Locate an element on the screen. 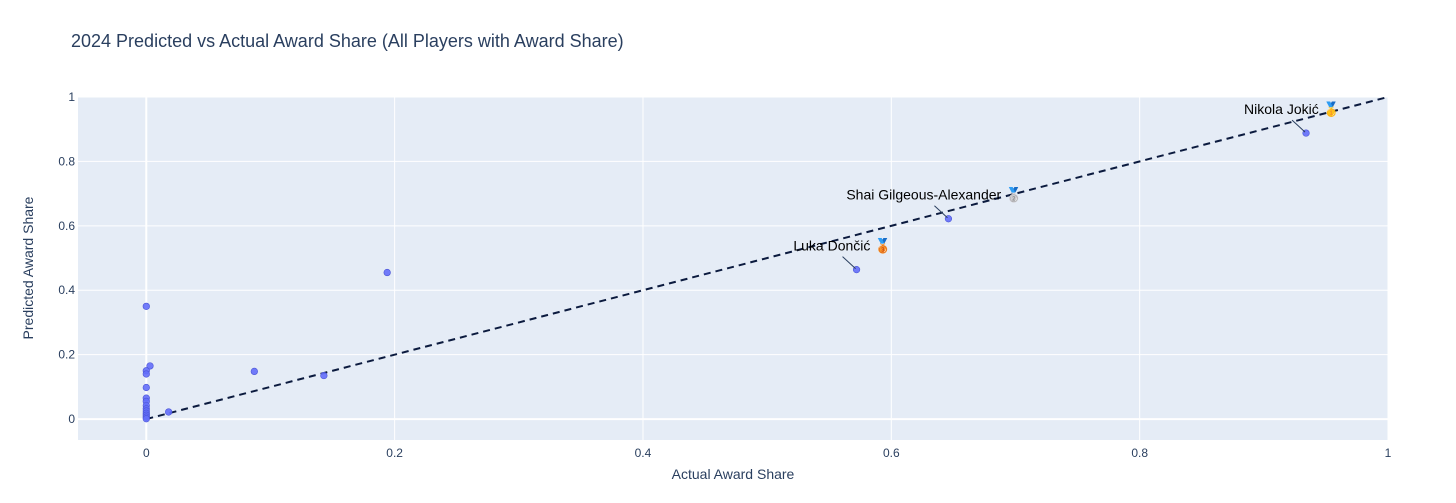 The height and width of the screenshot is (503, 1456). y-tick-label: 0.8 is located at coordinates (66, 161).